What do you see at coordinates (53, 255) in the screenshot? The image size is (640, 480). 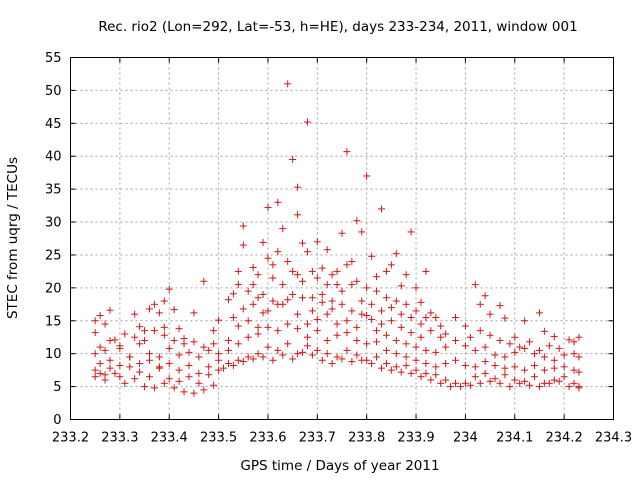 I see `y-tick-label: 25` at bounding box center [53, 255].